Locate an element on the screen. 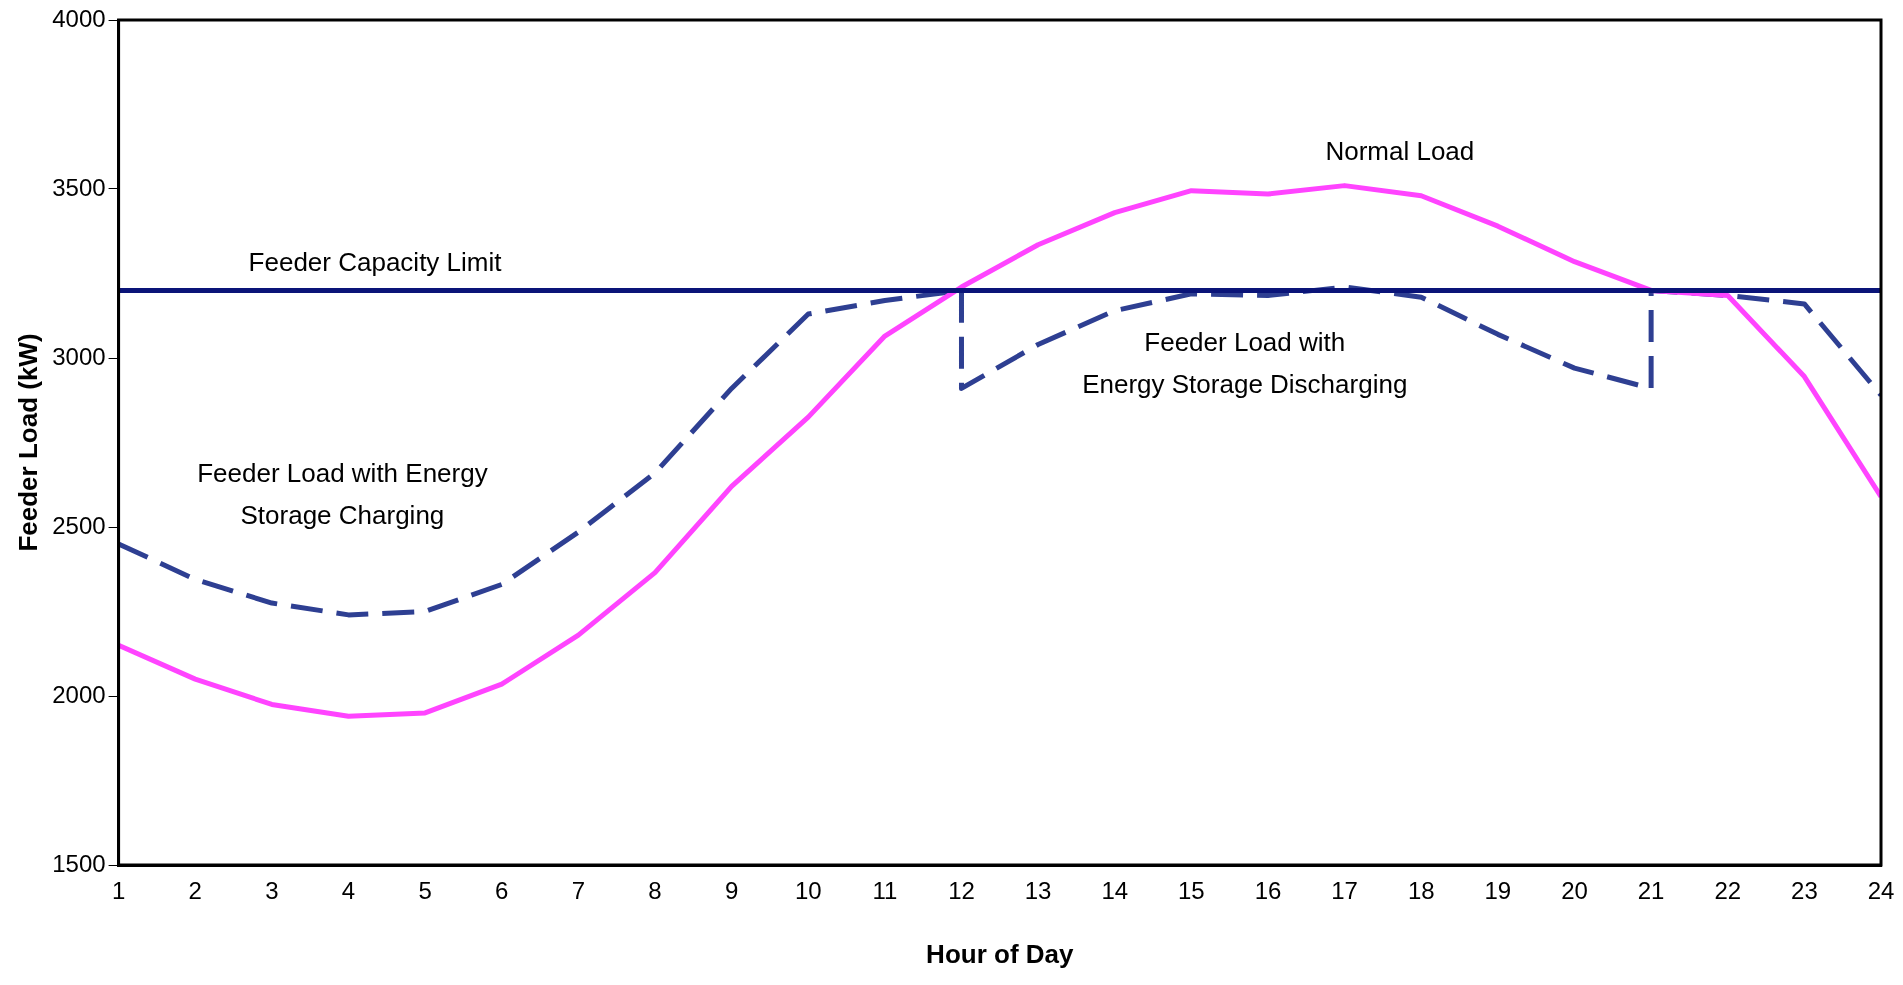 Image resolution: width=1903 pixels, height=985 pixels. x-tick-label: 9 is located at coordinates (731, 891).